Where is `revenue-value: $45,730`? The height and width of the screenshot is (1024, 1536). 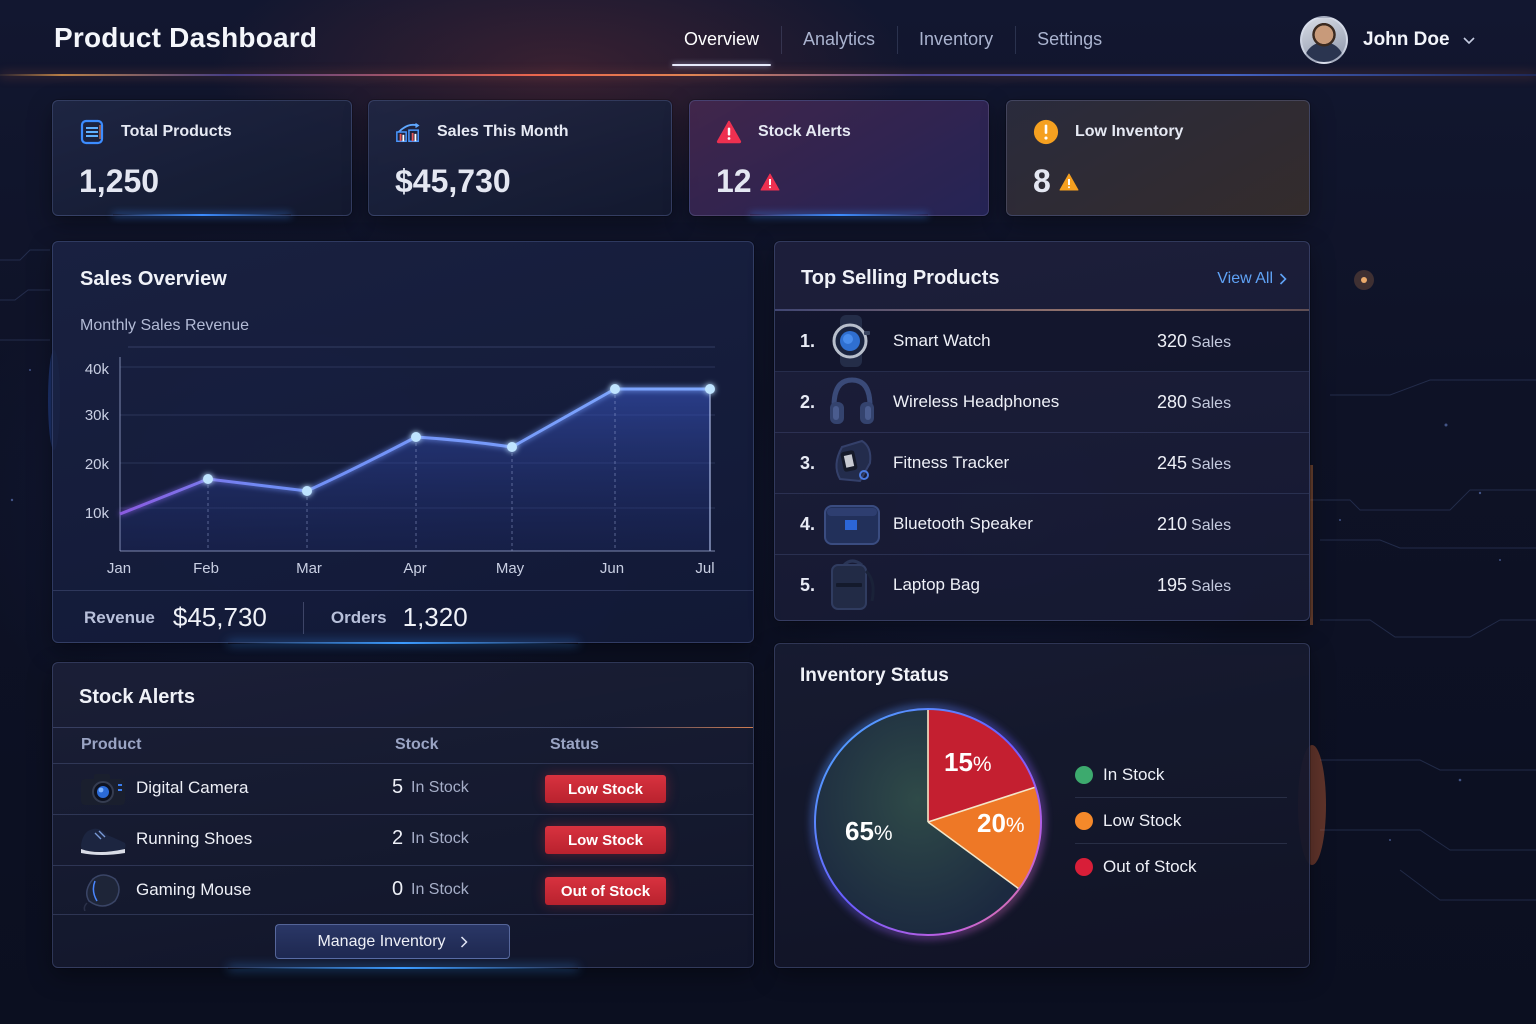
revenue-value: $45,730 is located at coordinates (219, 617).